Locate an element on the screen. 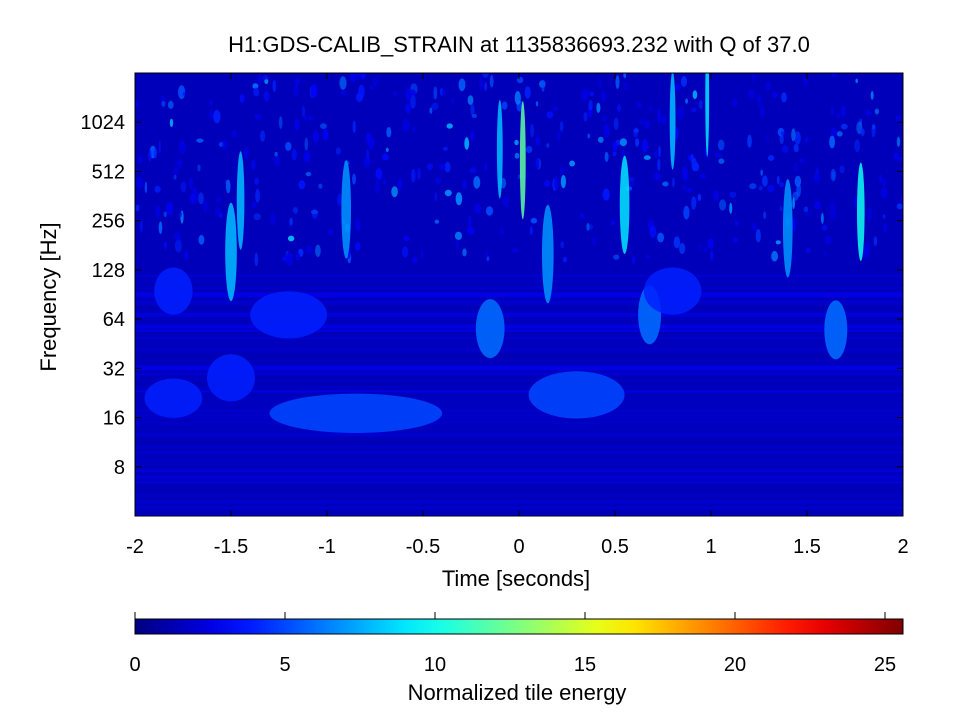  x-tick-label: 0 is located at coordinates (518, 547).